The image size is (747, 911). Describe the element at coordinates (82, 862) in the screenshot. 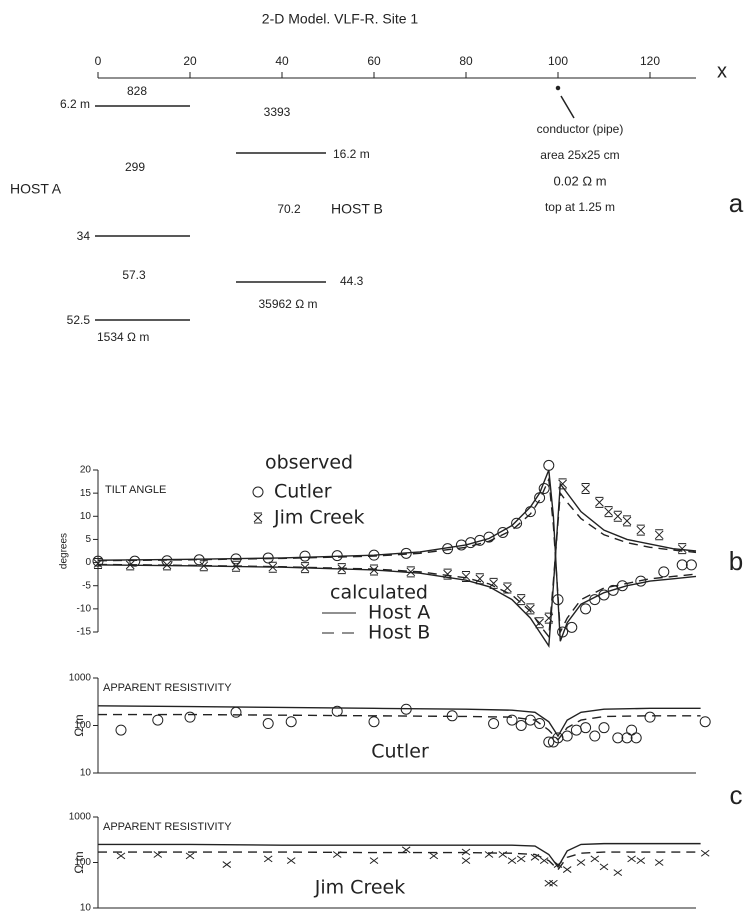

I see `y-tick-label: 100` at that location.